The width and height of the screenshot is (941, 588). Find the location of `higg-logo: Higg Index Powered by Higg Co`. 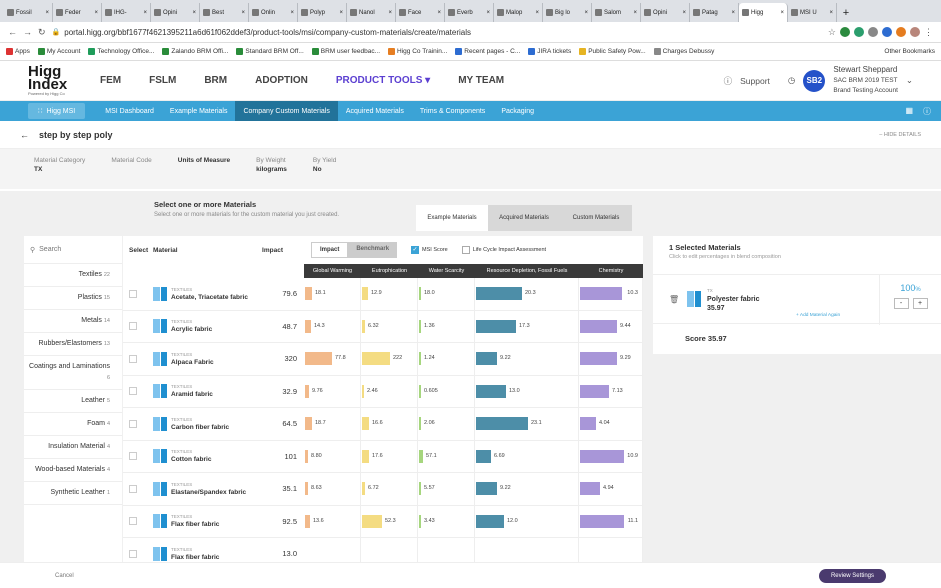

higg-logo: Higg Index Powered by Higg Co is located at coordinates (60, 80).